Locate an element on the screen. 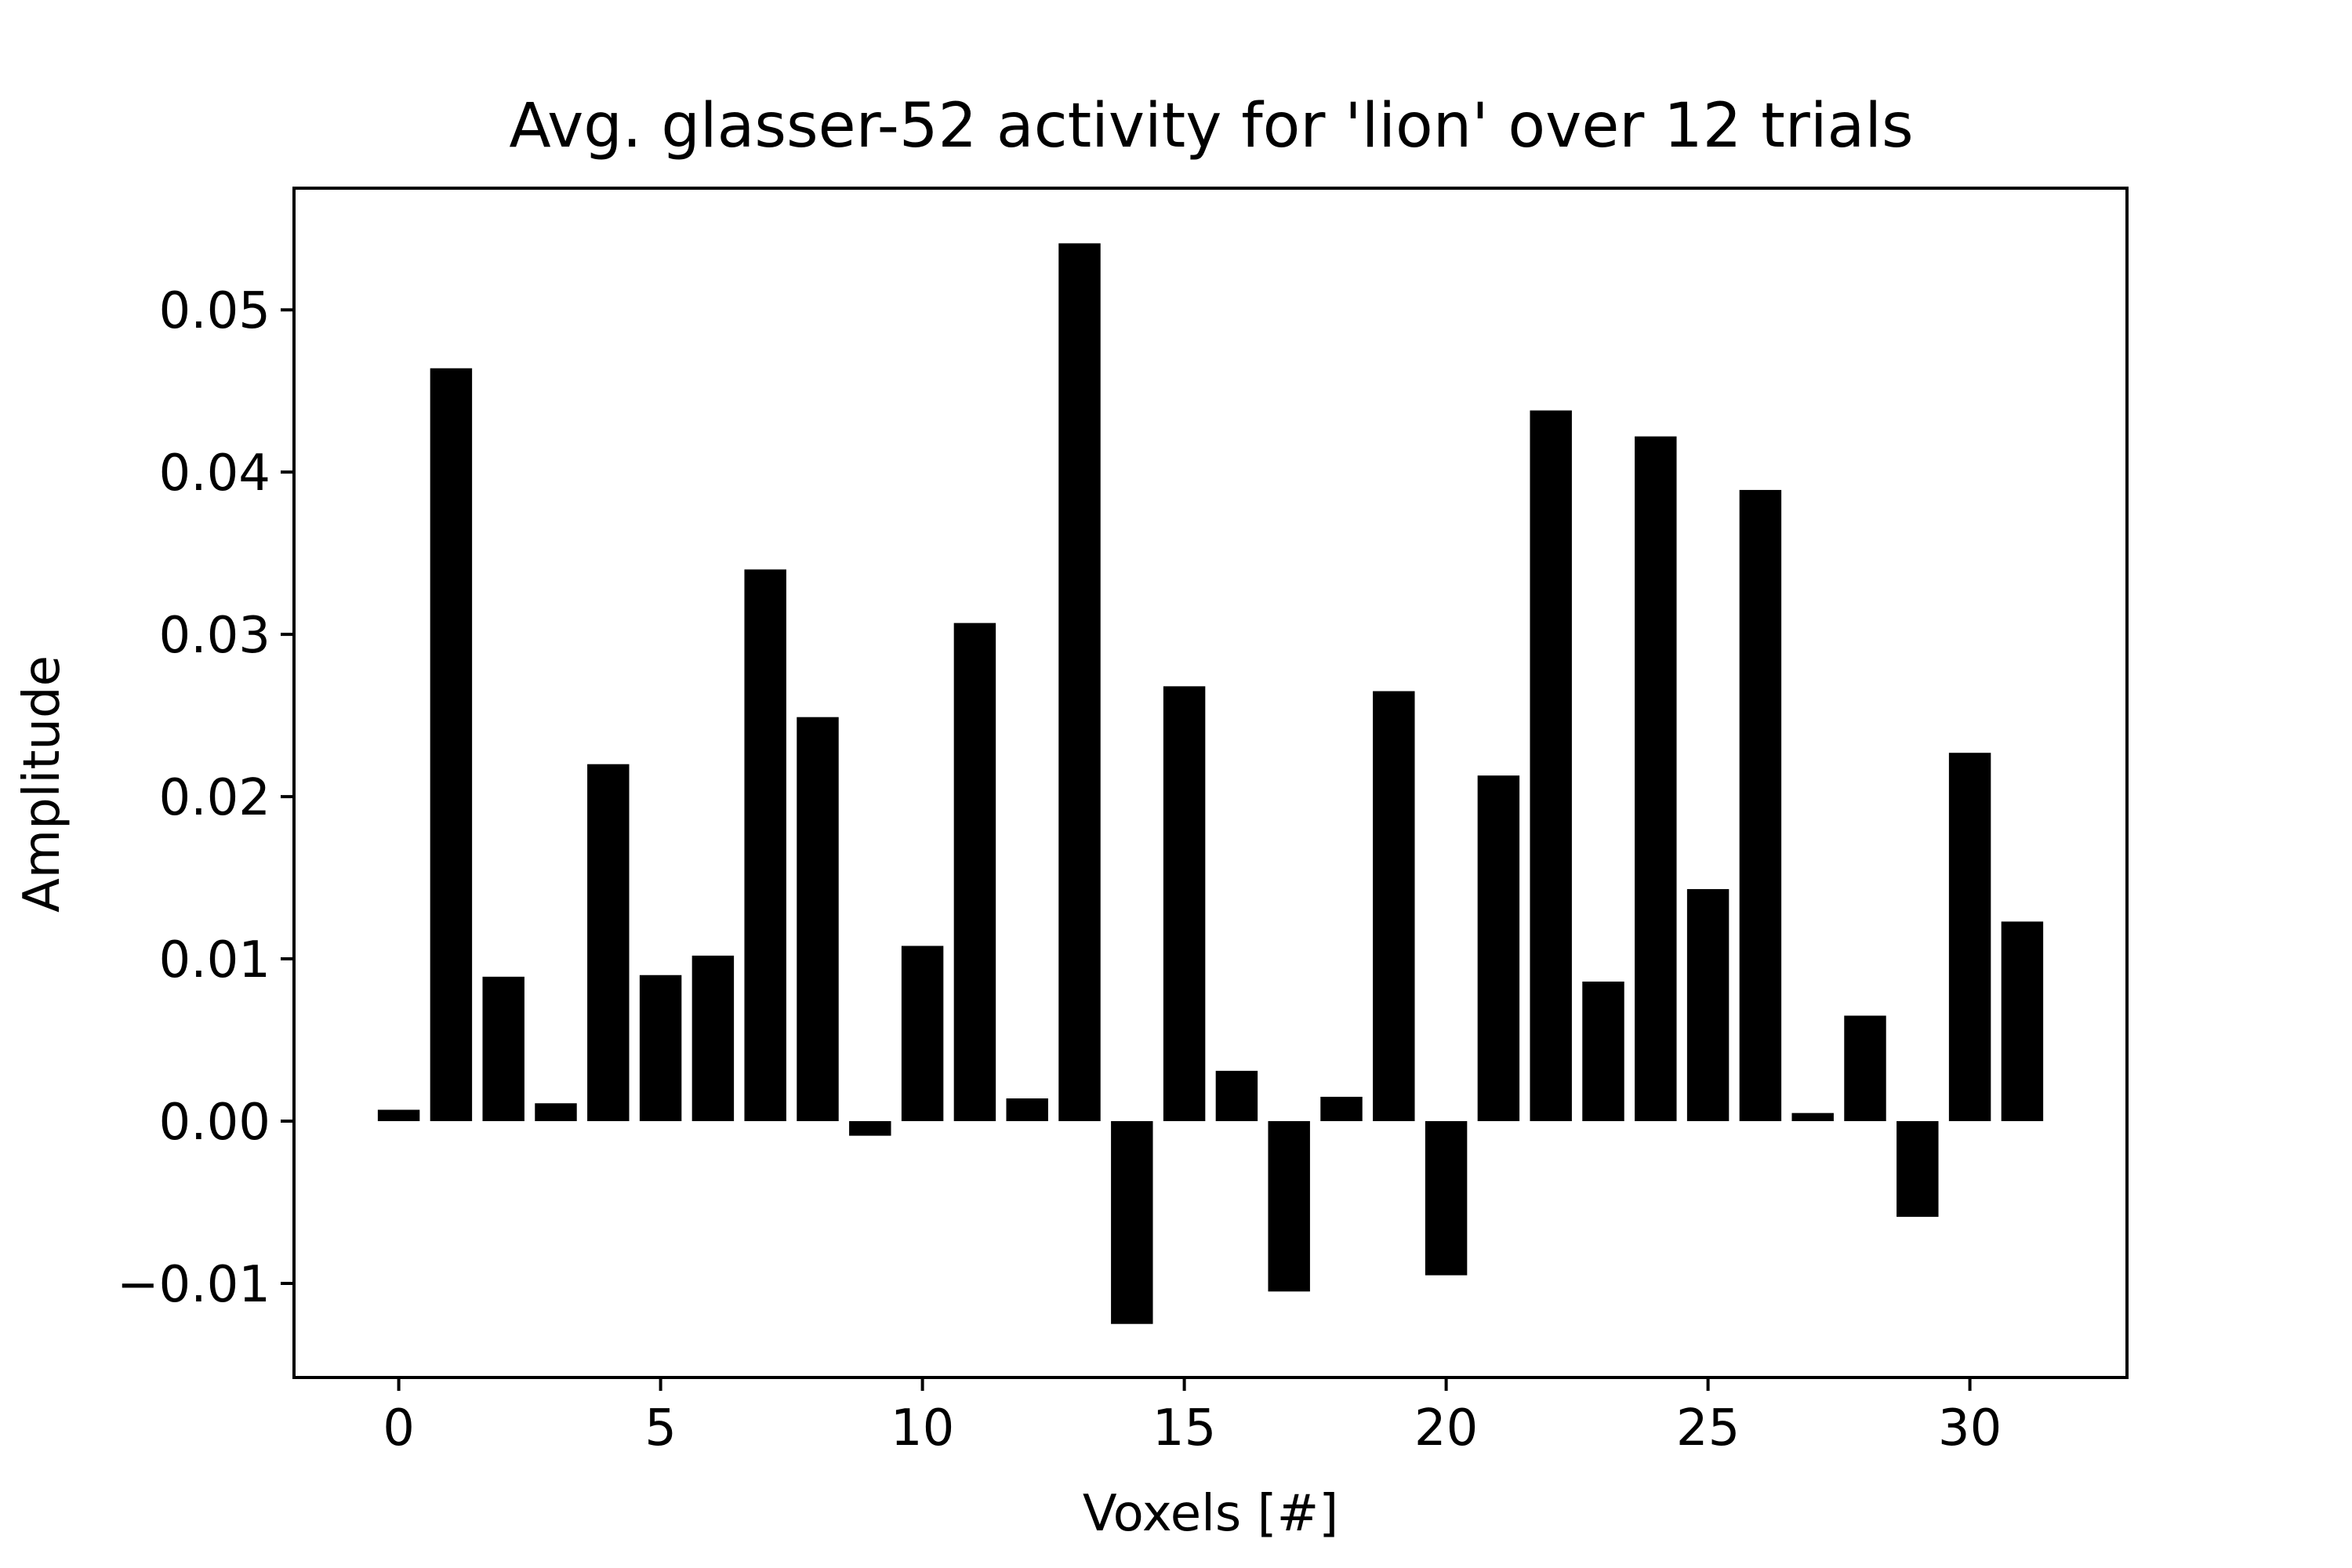 The height and width of the screenshot is (1568, 2352). x-axis-label: Voxels [#] is located at coordinates (1210, 1514).